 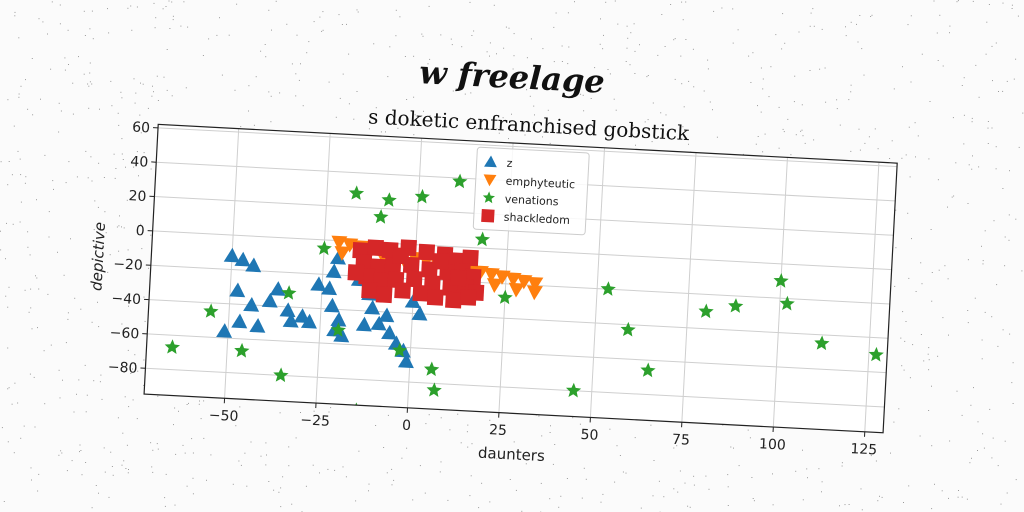 What do you see at coordinates (597, 282) in the screenshot?
I see `x-gridline` at bounding box center [597, 282].